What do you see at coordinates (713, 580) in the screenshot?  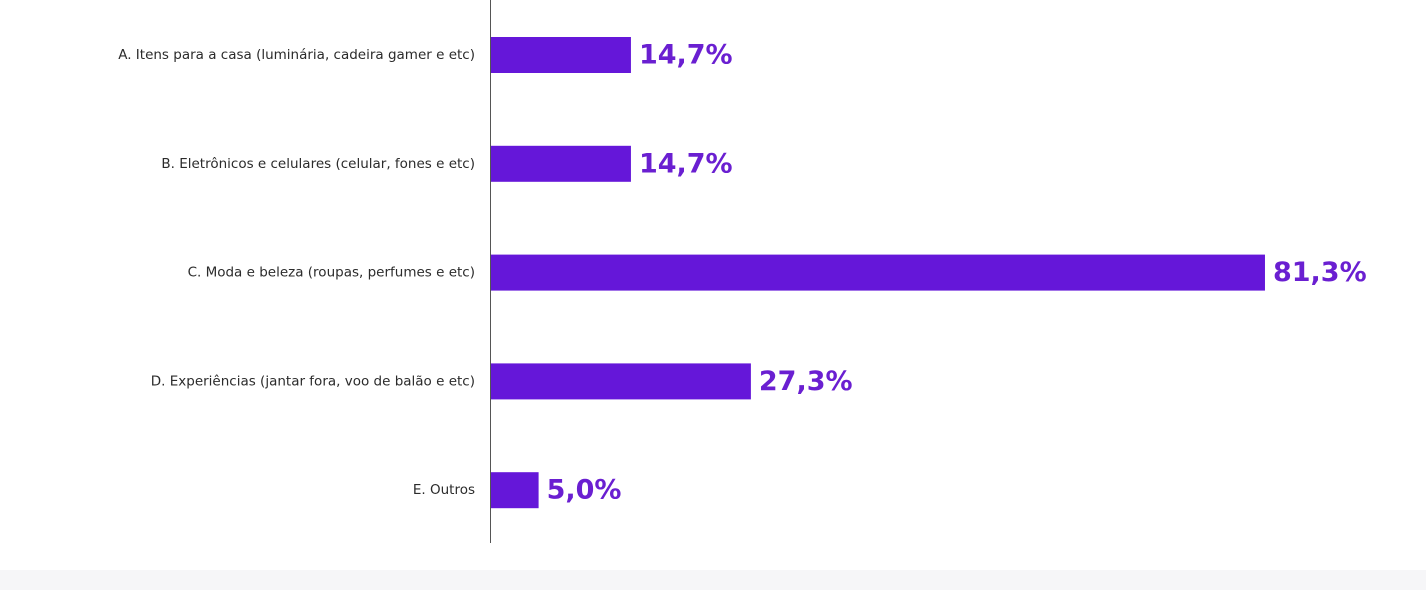 I see `footer-band` at bounding box center [713, 580].